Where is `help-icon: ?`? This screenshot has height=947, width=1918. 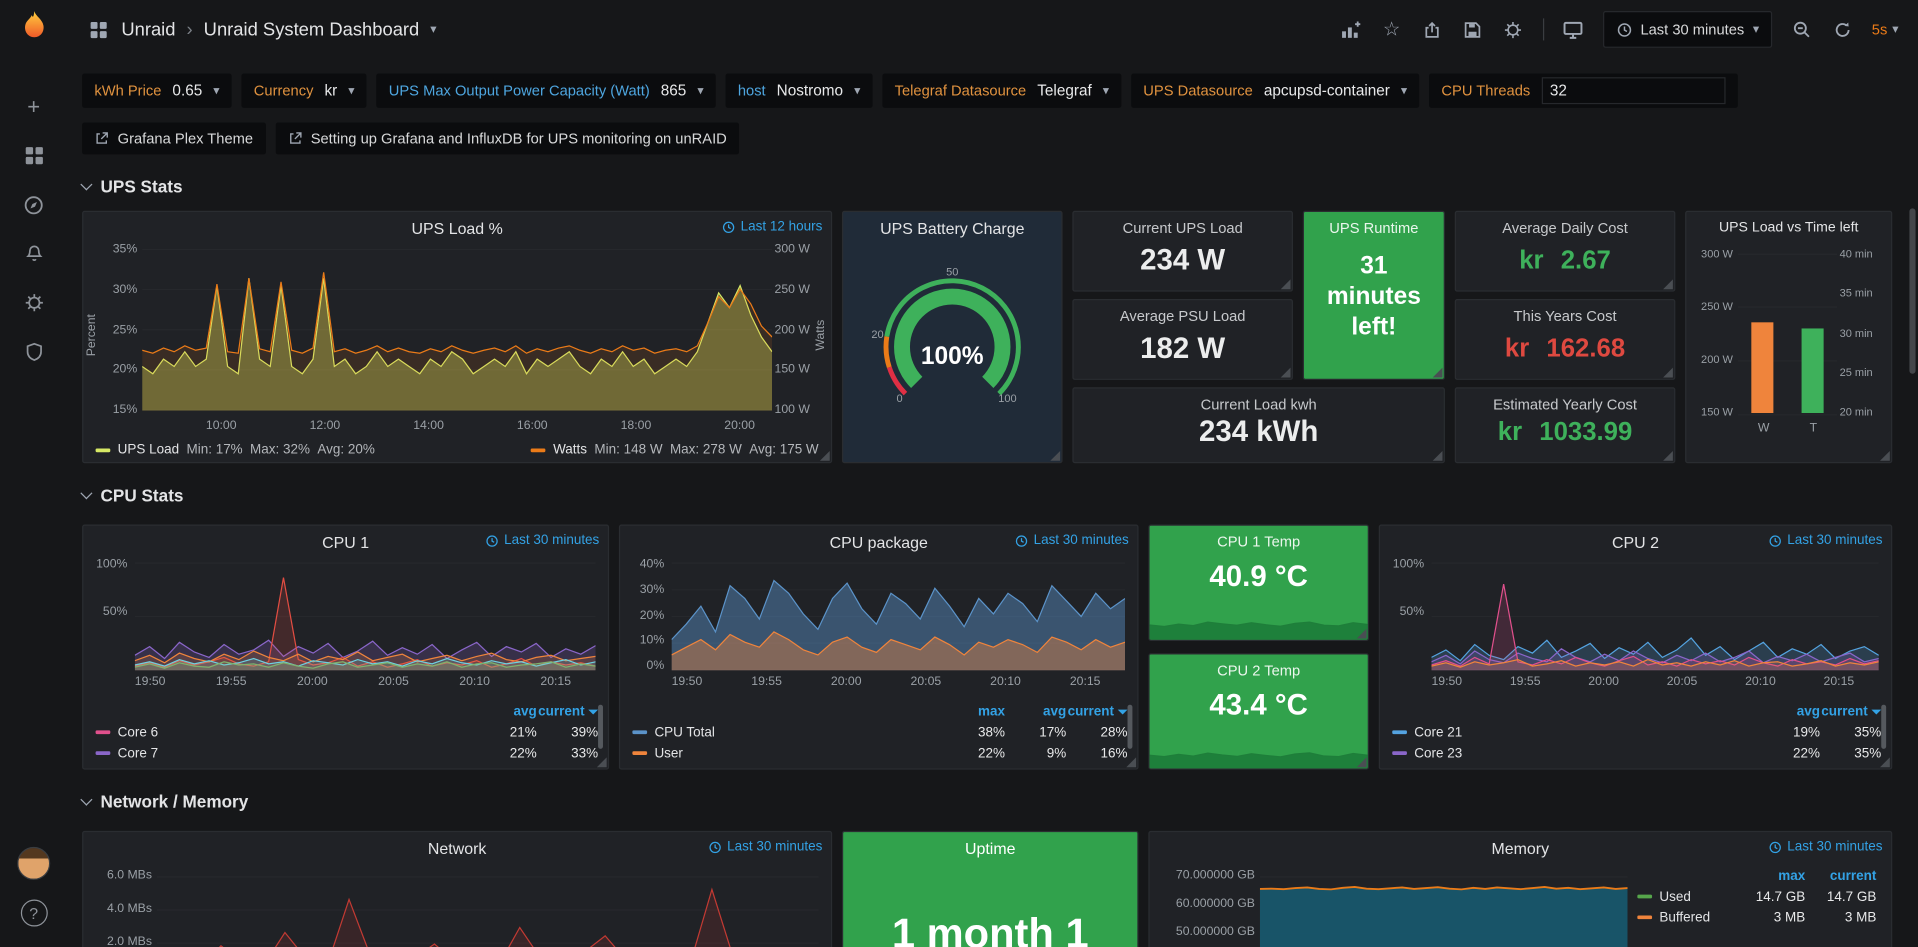
help-icon: ? is located at coordinates (34, 913).